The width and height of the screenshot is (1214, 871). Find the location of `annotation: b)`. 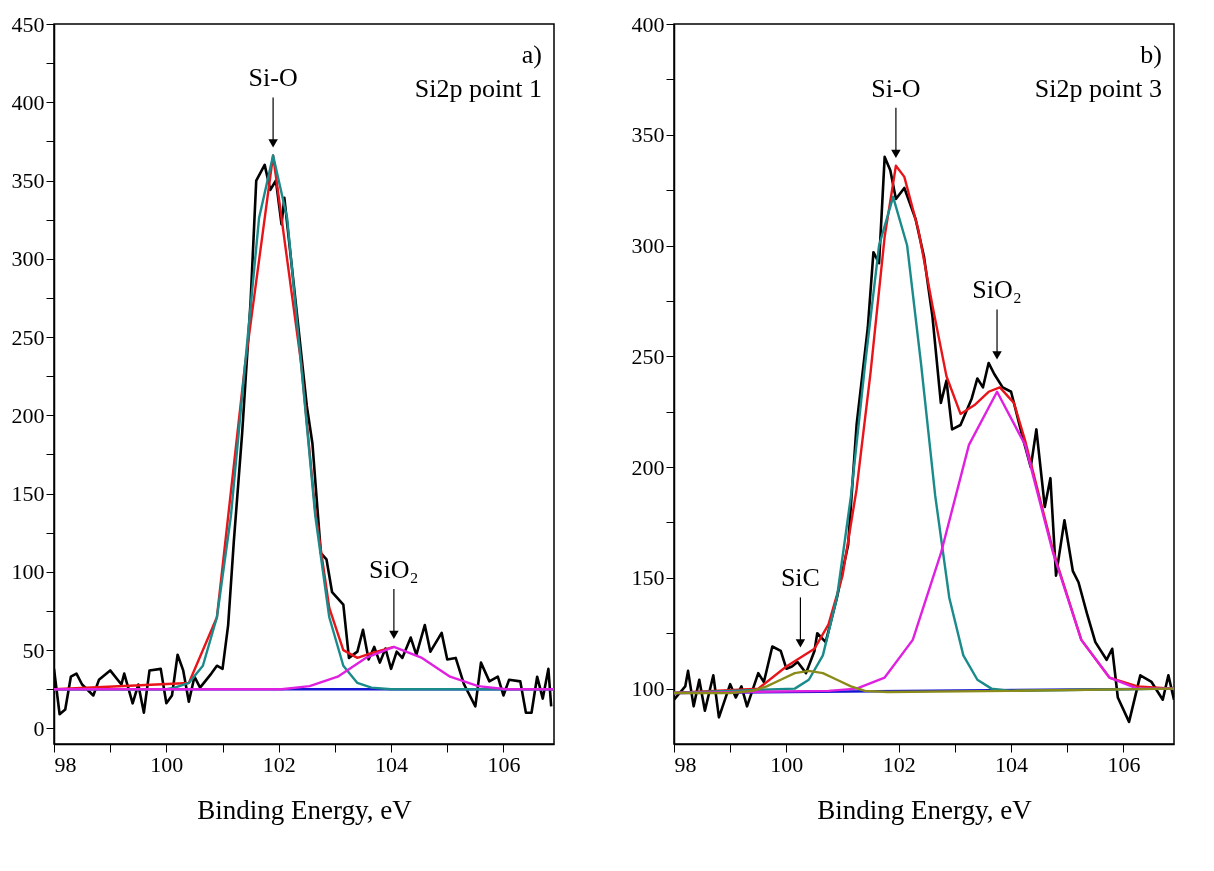

annotation: b) is located at coordinates (1151, 54).